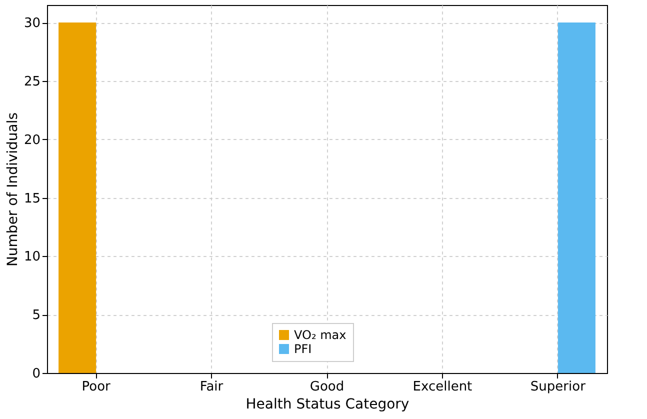  Describe the element at coordinates (212, 387) in the screenshot. I see `x-tick-label: Fair` at that location.